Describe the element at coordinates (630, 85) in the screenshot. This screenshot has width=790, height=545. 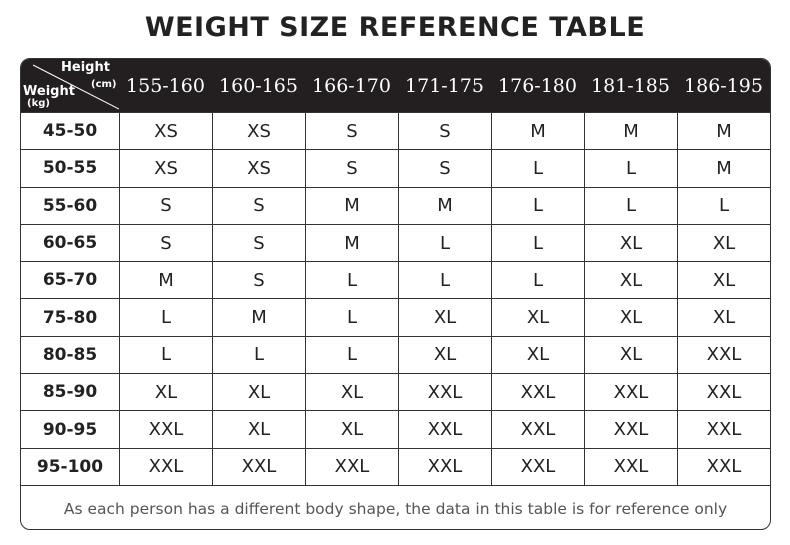
I see `height-header-cell: 181-185` at that location.